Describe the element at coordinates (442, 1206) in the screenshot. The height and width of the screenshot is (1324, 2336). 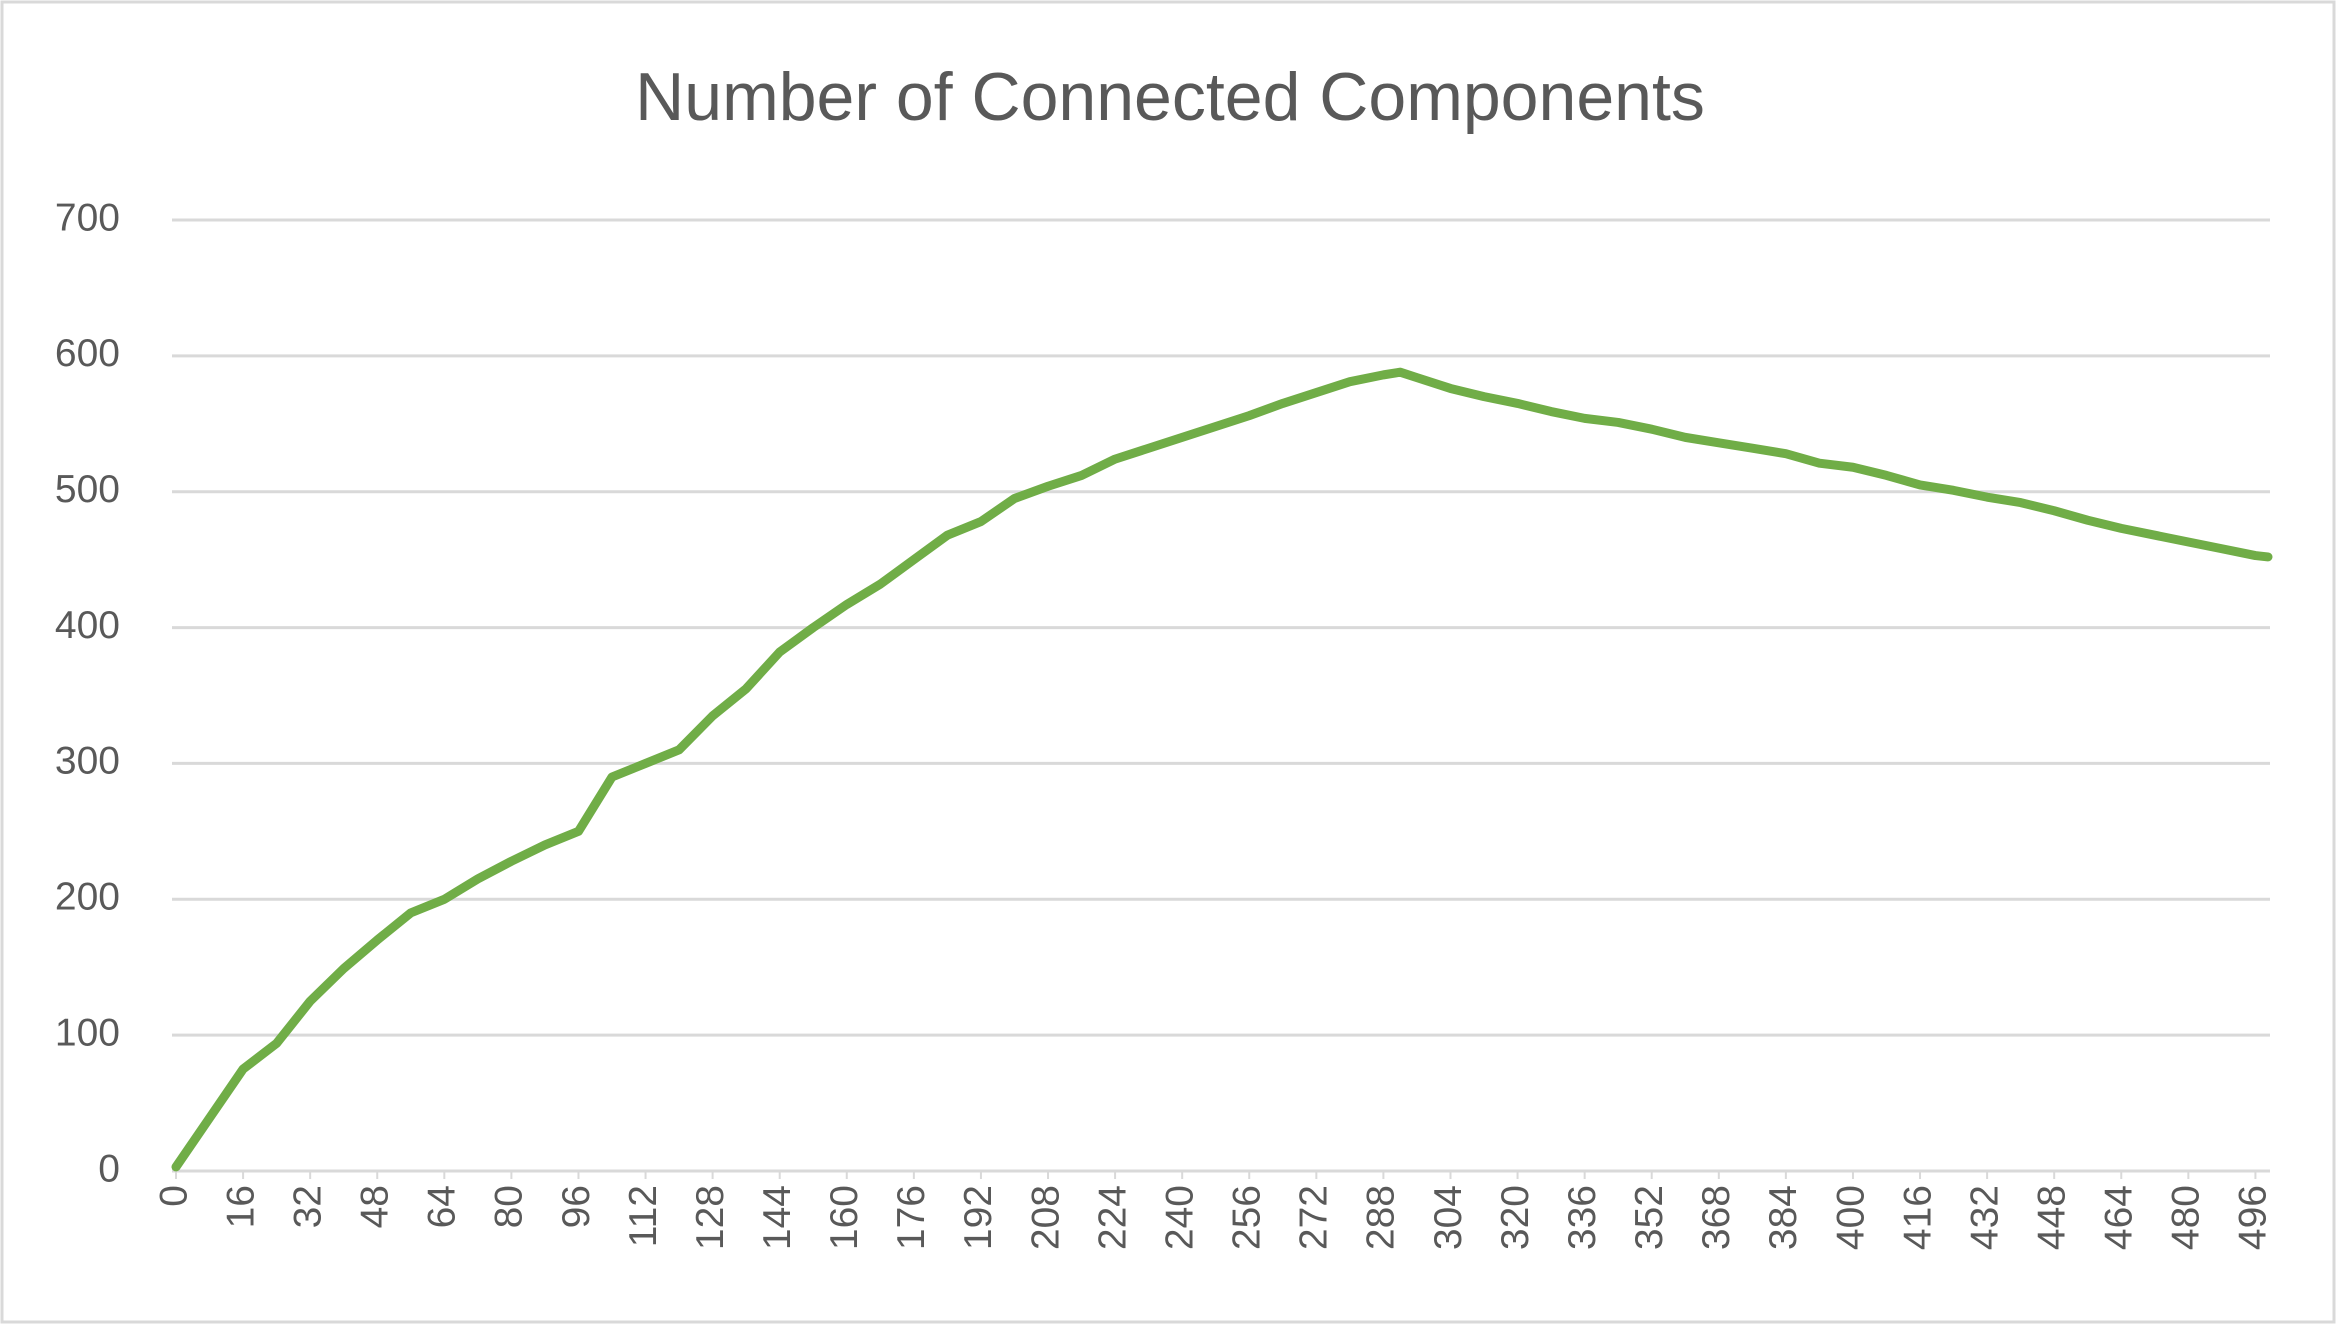
I see `x-tick-label: 64` at that location.